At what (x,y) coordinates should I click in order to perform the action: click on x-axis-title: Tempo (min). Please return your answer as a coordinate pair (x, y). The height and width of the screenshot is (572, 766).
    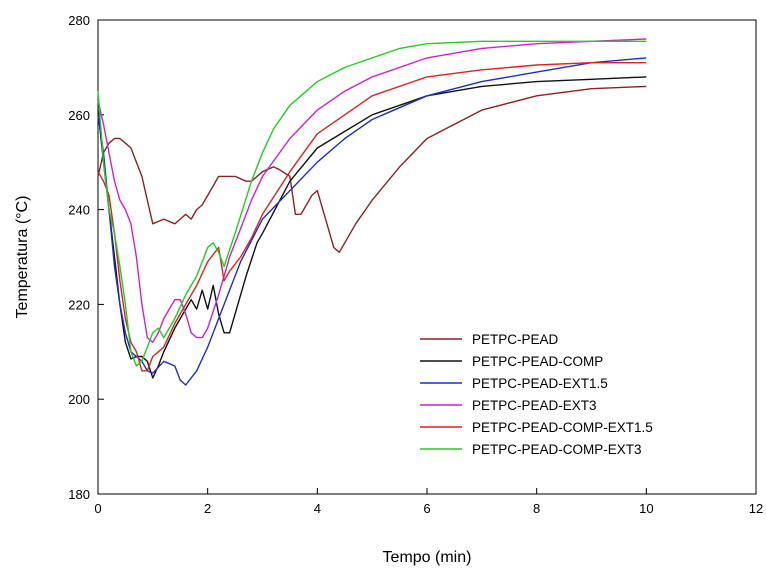
    Looking at the image, I should click on (427, 557).